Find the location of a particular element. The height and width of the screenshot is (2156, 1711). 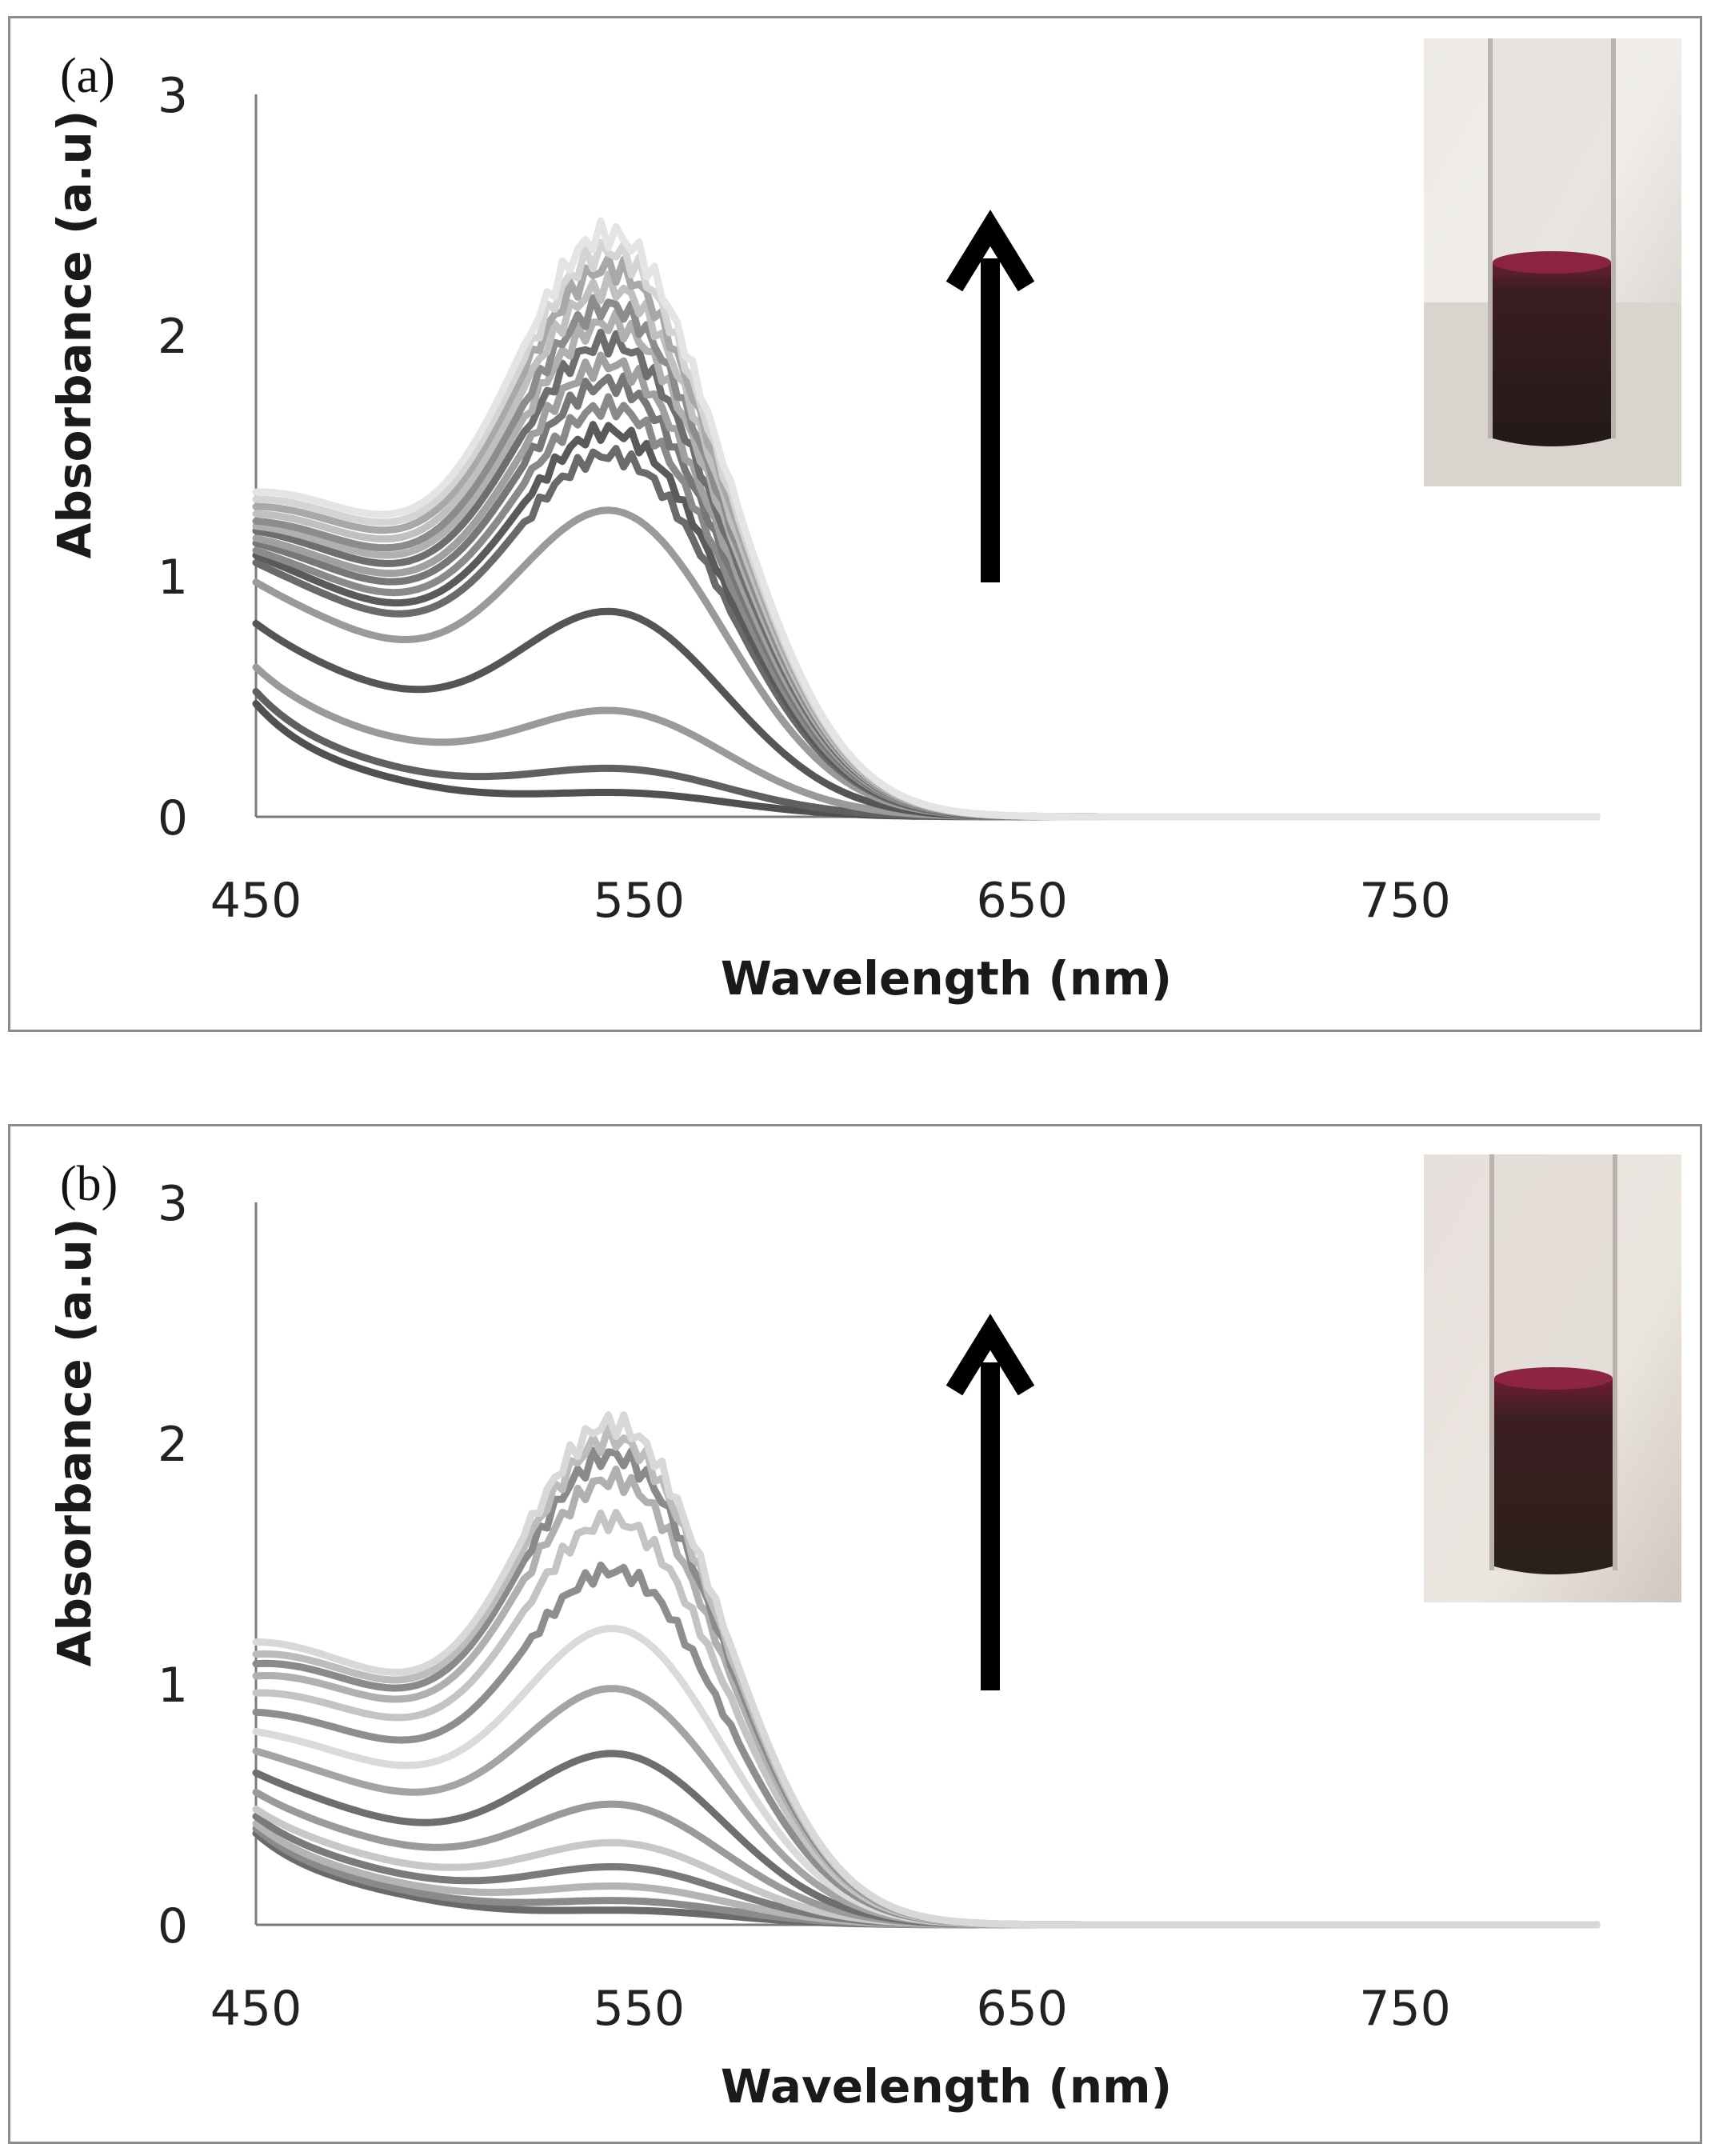

vial-photo-a is located at coordinates (1552, 262).